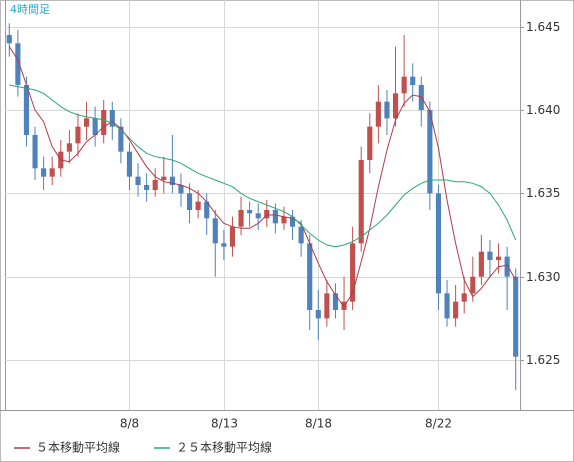  What do you see at coordinates (224, 424) in the screenshot?
I see `x-tick-label: 8/13` at bounding box center [224, 424].